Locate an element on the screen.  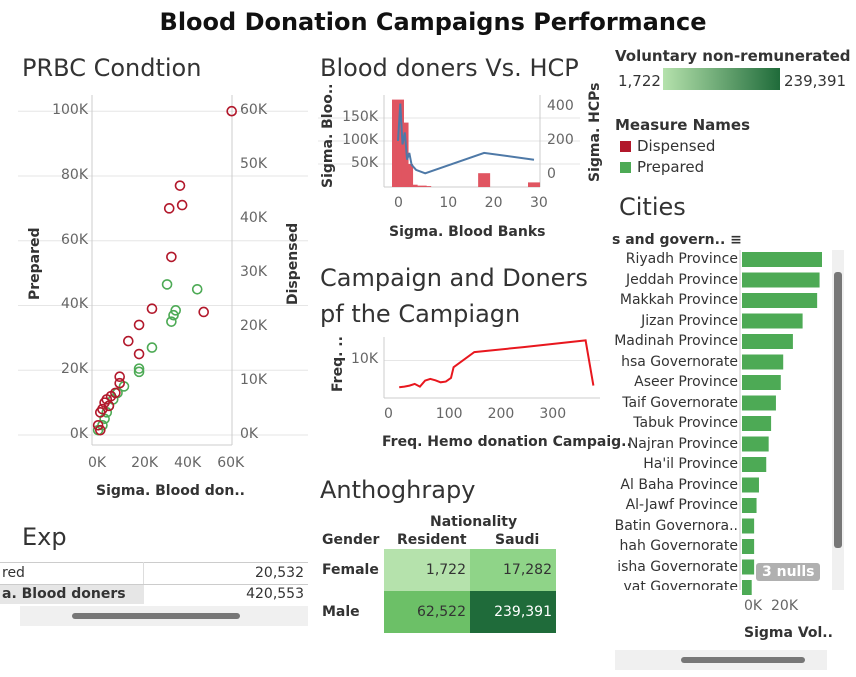
campaign-x-tick: 300 is located at coordinates (553, 414).